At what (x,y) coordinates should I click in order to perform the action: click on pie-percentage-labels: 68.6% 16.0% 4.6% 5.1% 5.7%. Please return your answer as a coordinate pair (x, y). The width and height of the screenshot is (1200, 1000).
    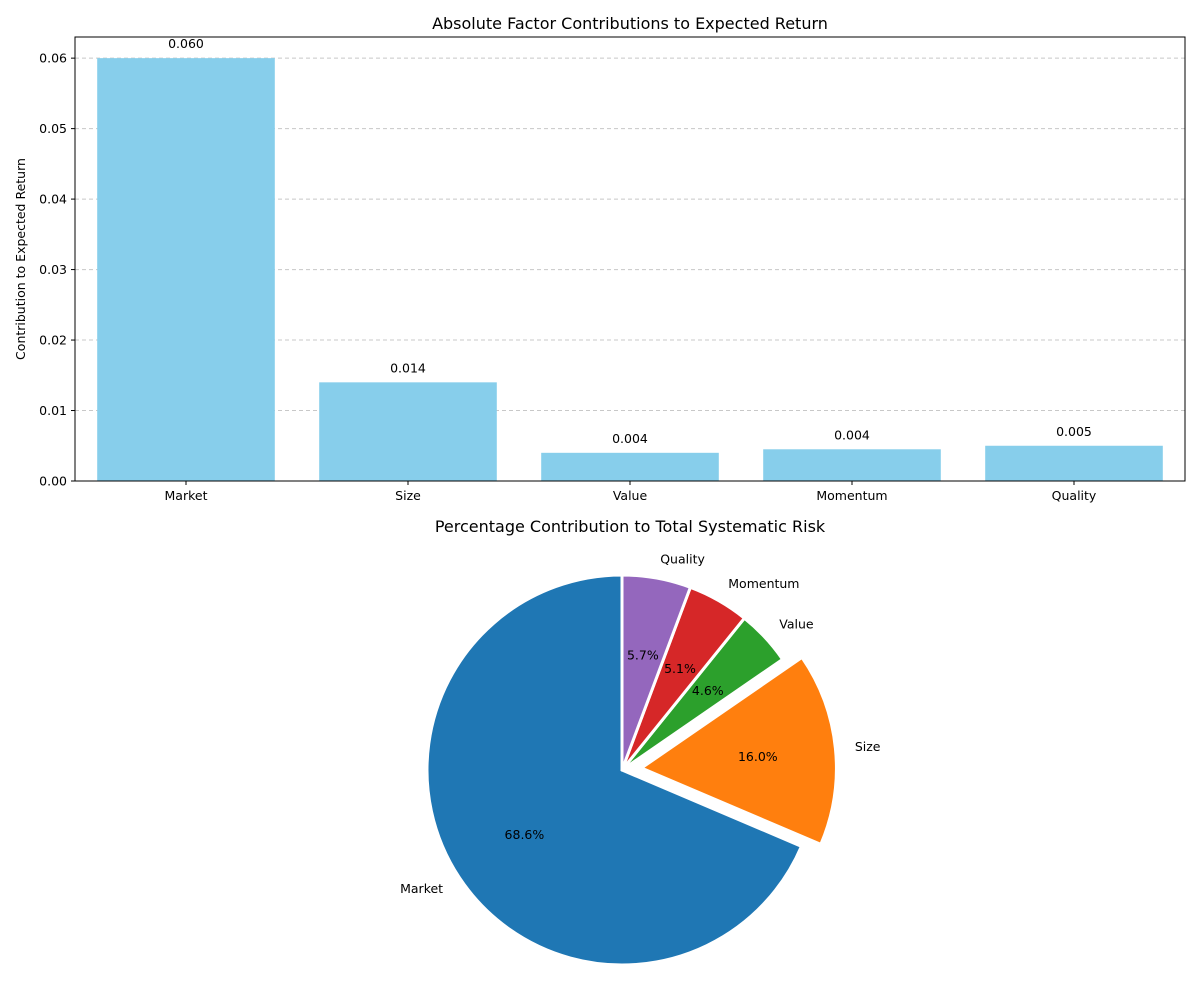
    Looking at the image, I should click on (641, 744).